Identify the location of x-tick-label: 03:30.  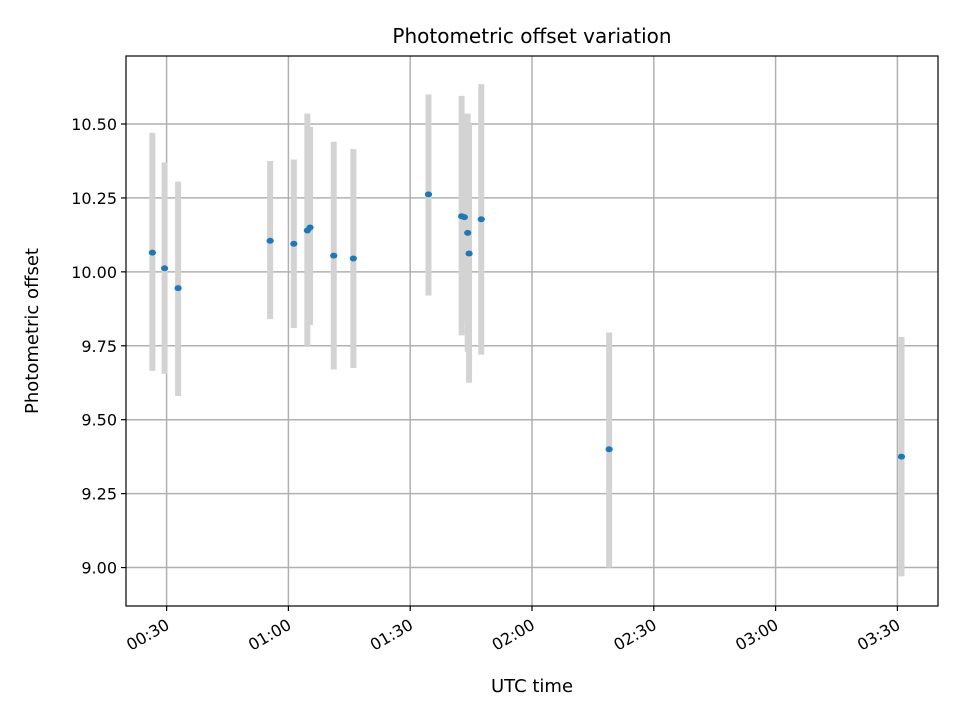
(878, 635).